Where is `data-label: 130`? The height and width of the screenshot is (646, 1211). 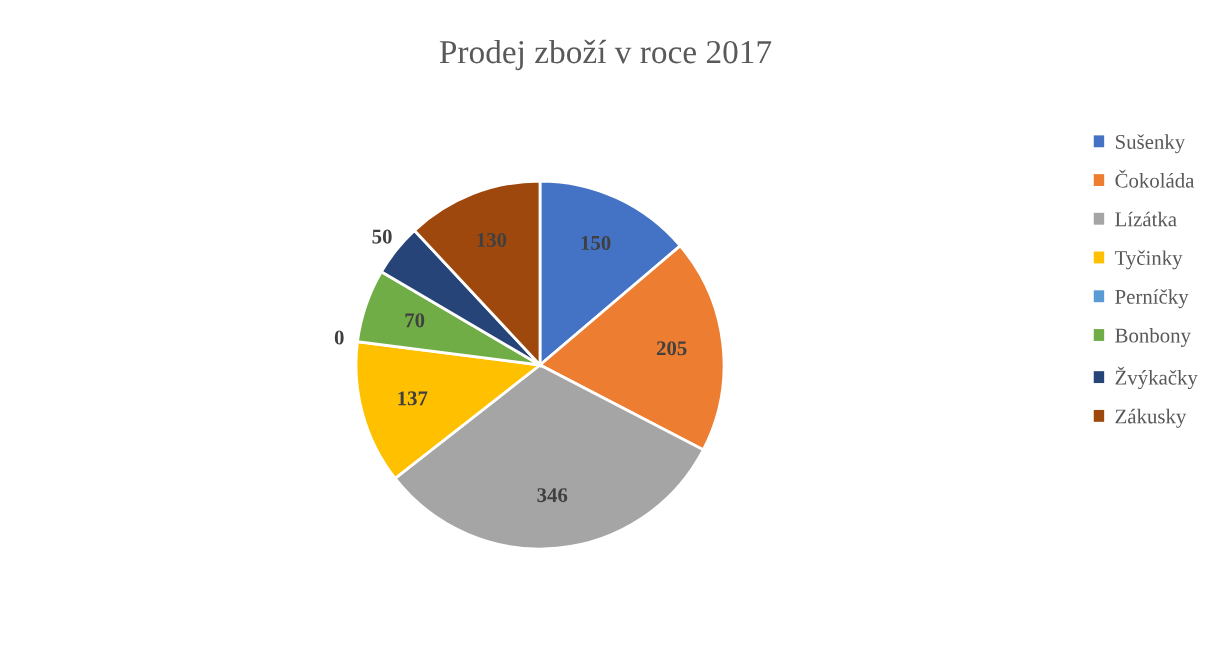
data-label: 130 is located at coordinates (492, 239).